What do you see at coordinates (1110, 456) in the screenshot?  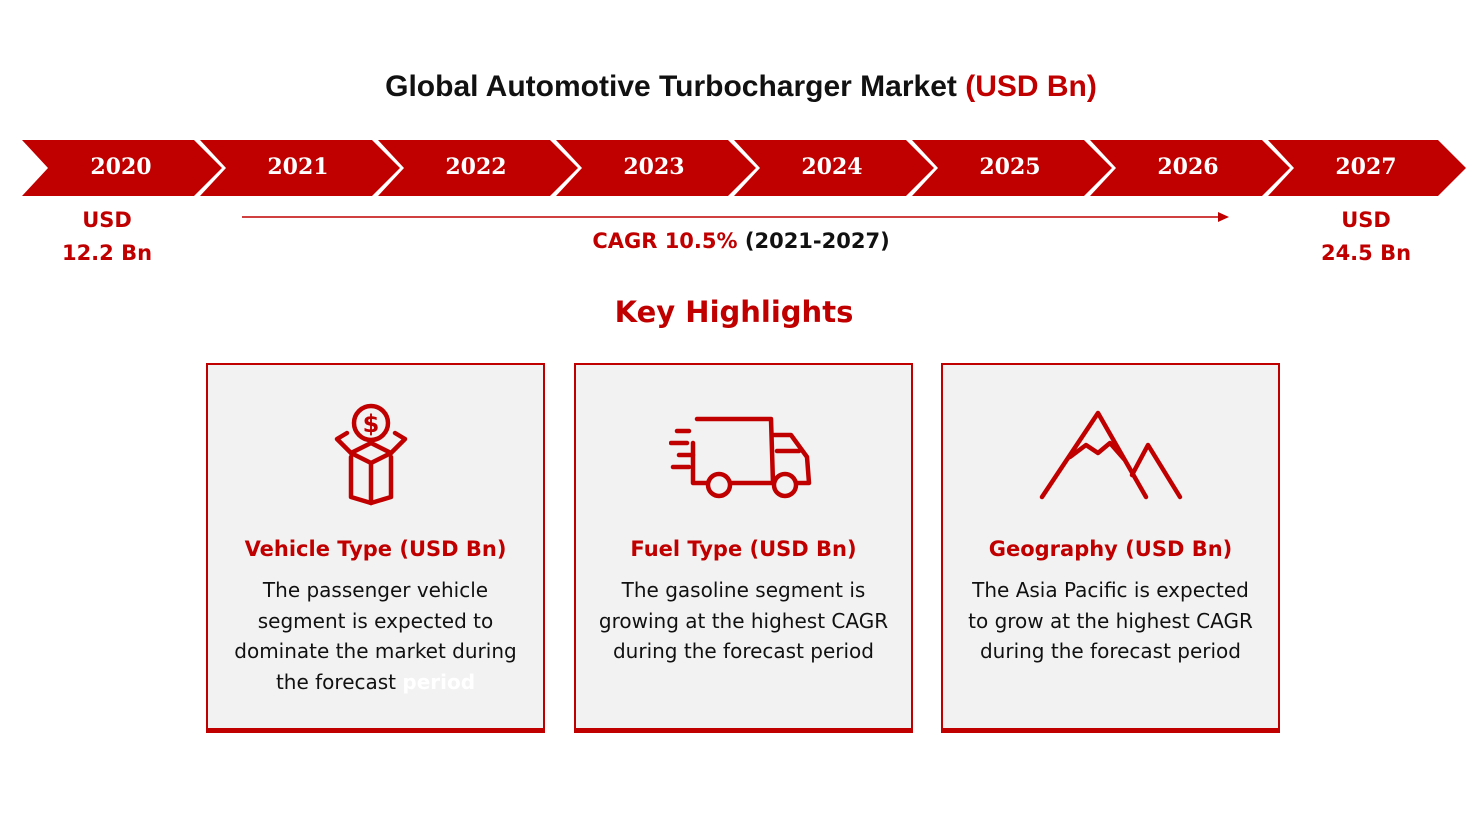 I see `mountains-icon` at bounding box center [1110, 456].